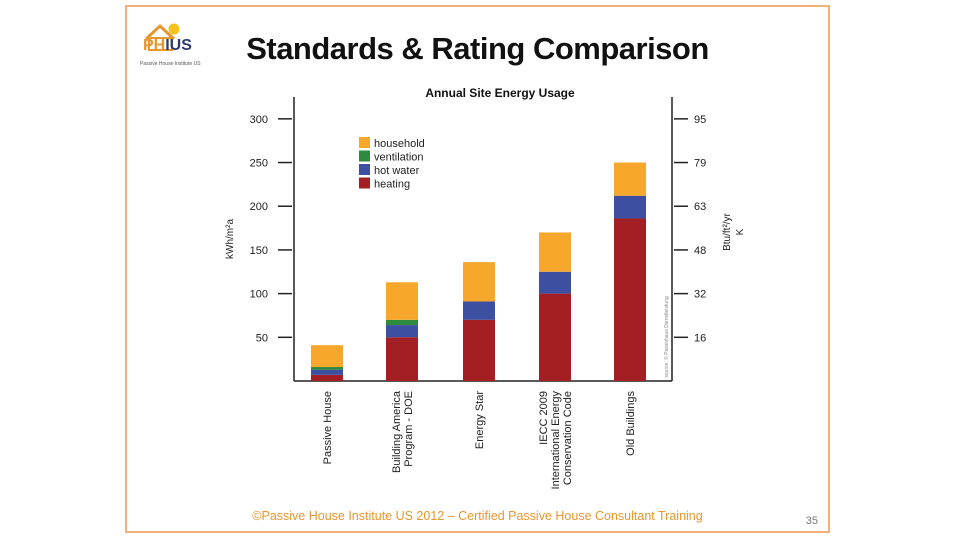 This screenshot has height=540, width=960. What do you see at coordinates (568, 438) in the screenshot?
I see `x-category-label-line: Conservation Code` at bounding box center [568, 438].